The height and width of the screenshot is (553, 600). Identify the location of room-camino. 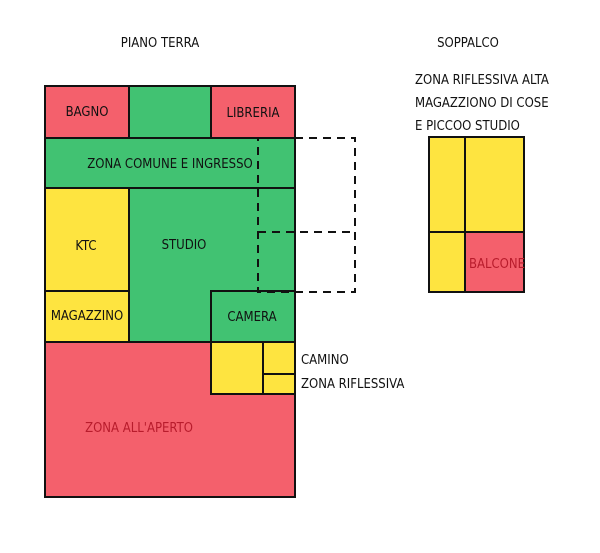
(279, 358).